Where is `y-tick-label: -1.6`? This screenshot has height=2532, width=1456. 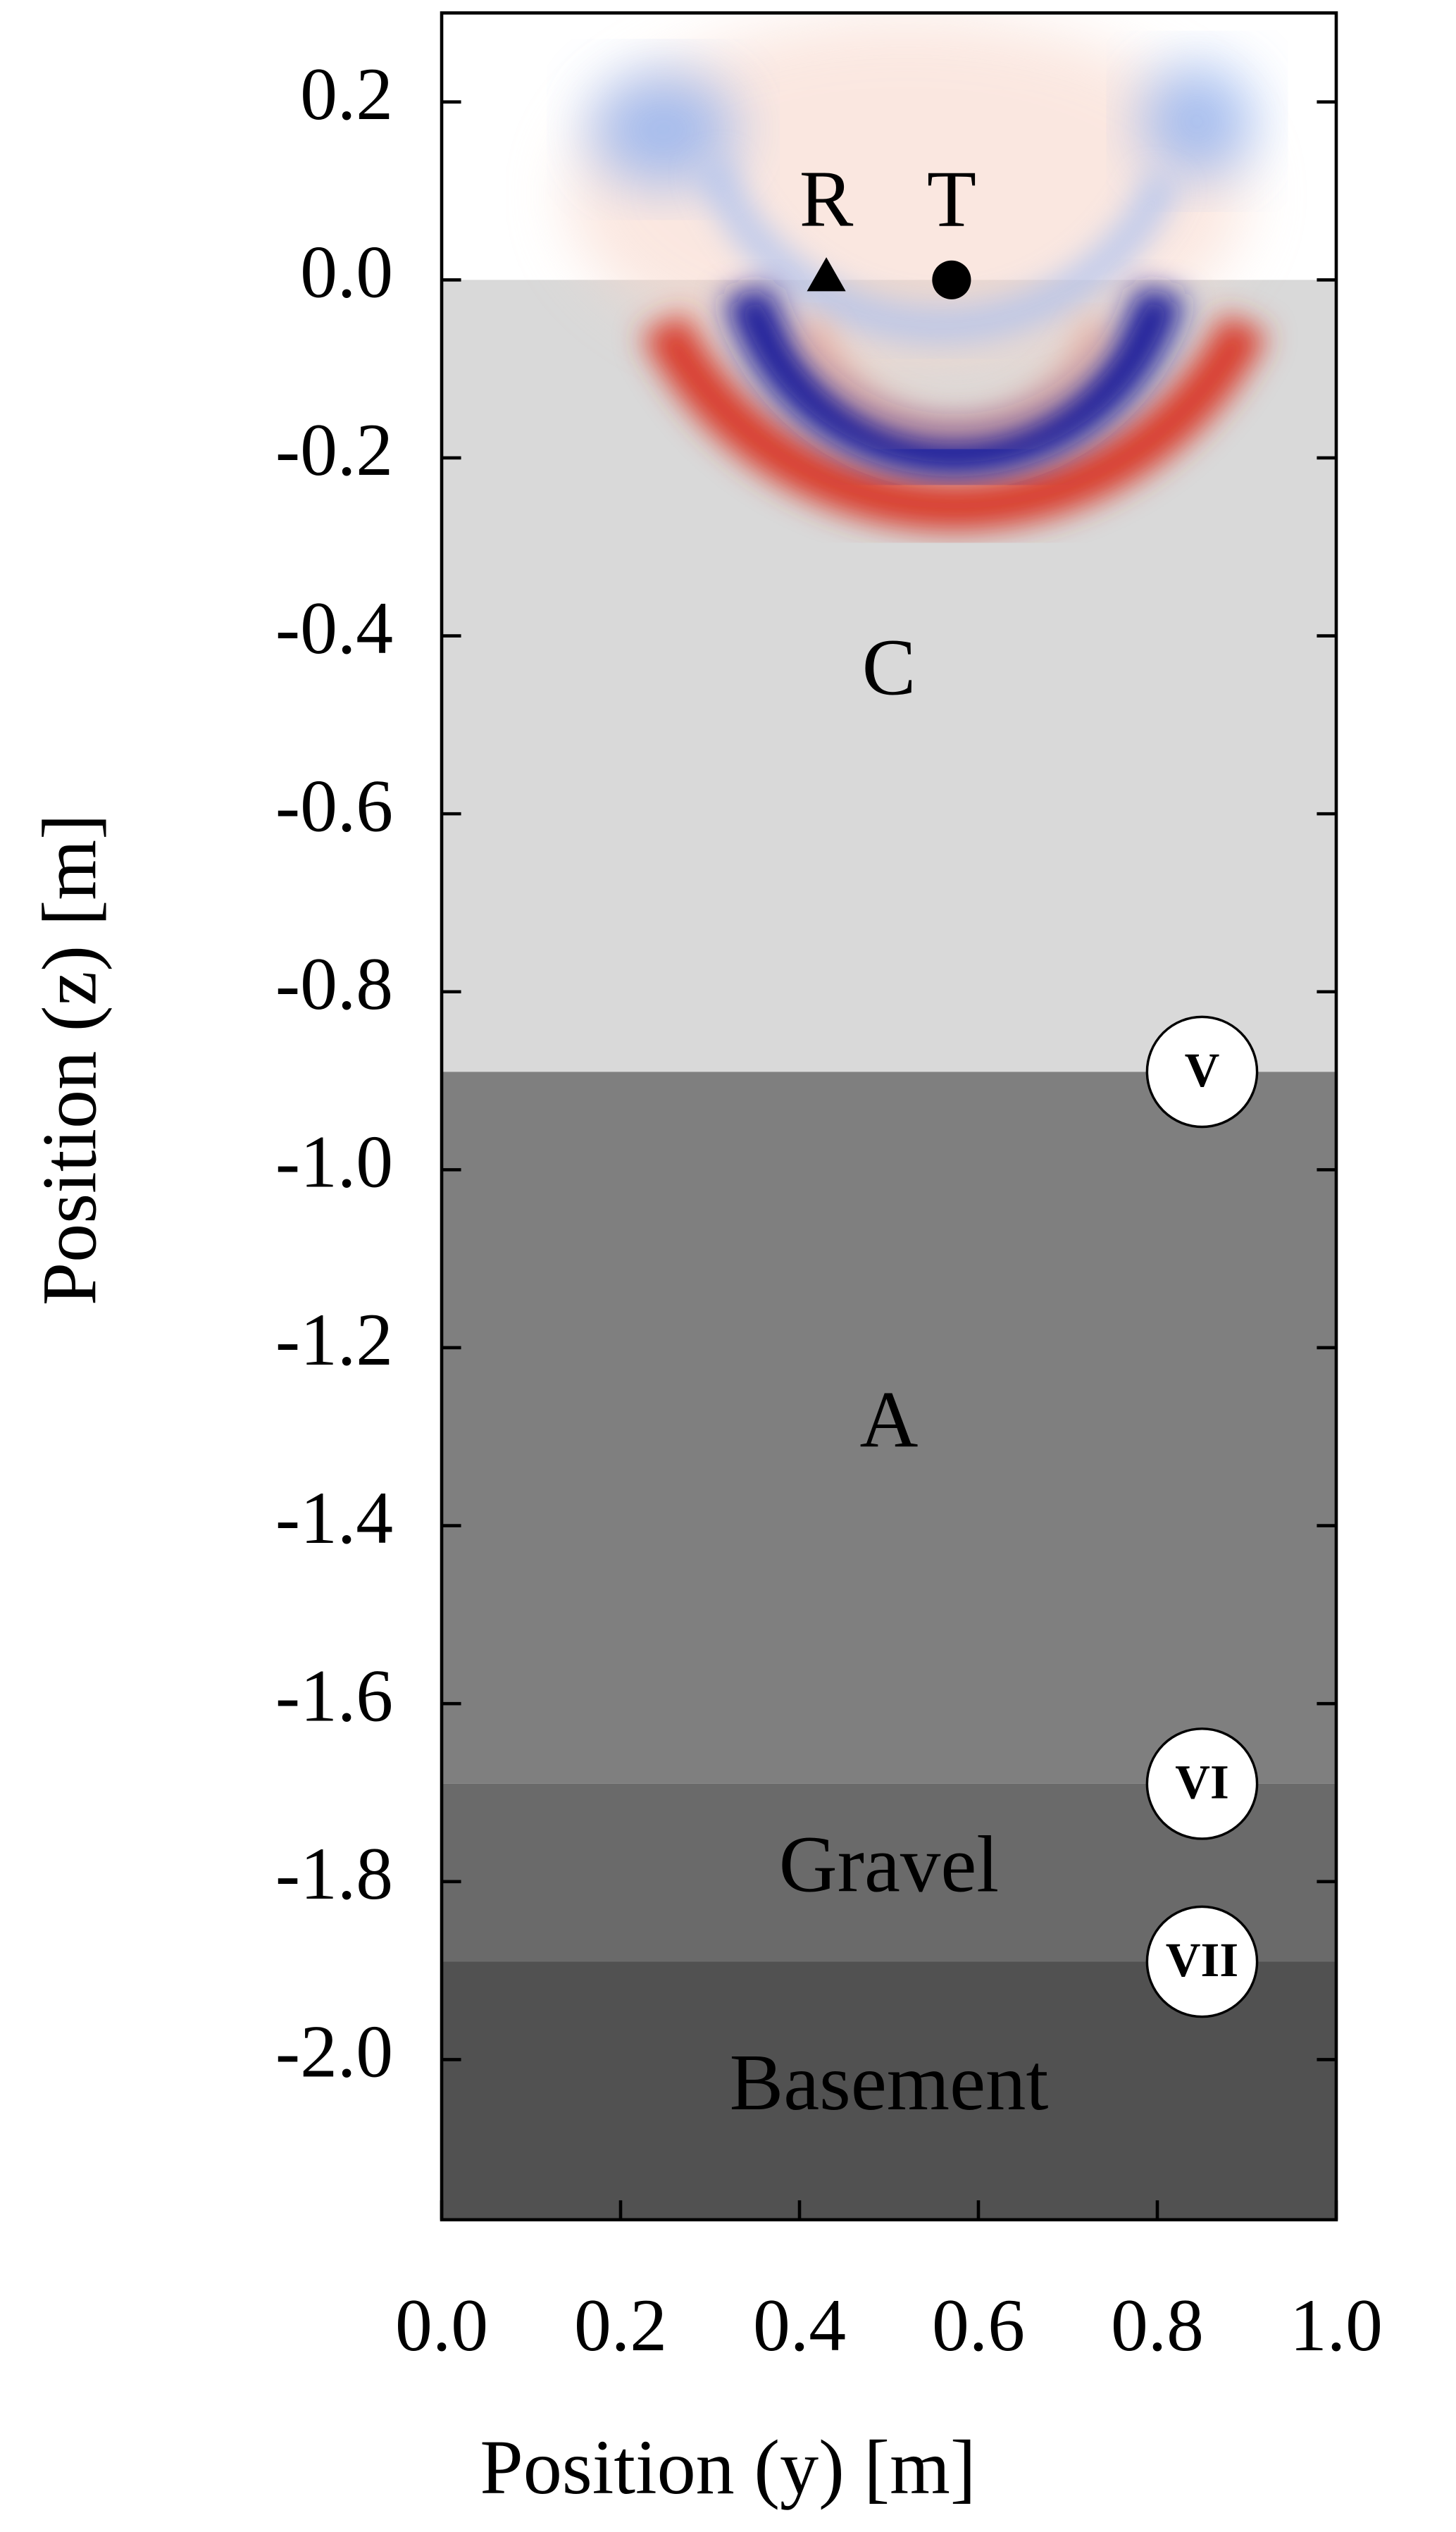 y-tick-label: -1.6 is located at coordinates (334, 1695).